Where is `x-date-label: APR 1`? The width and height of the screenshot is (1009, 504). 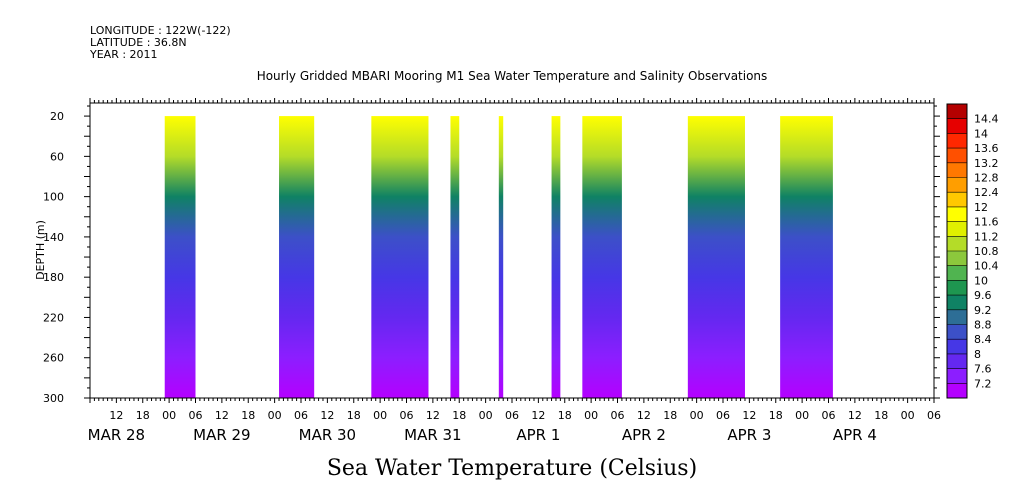 x-date-label: APR 1 is located at coordinates (538, 435).